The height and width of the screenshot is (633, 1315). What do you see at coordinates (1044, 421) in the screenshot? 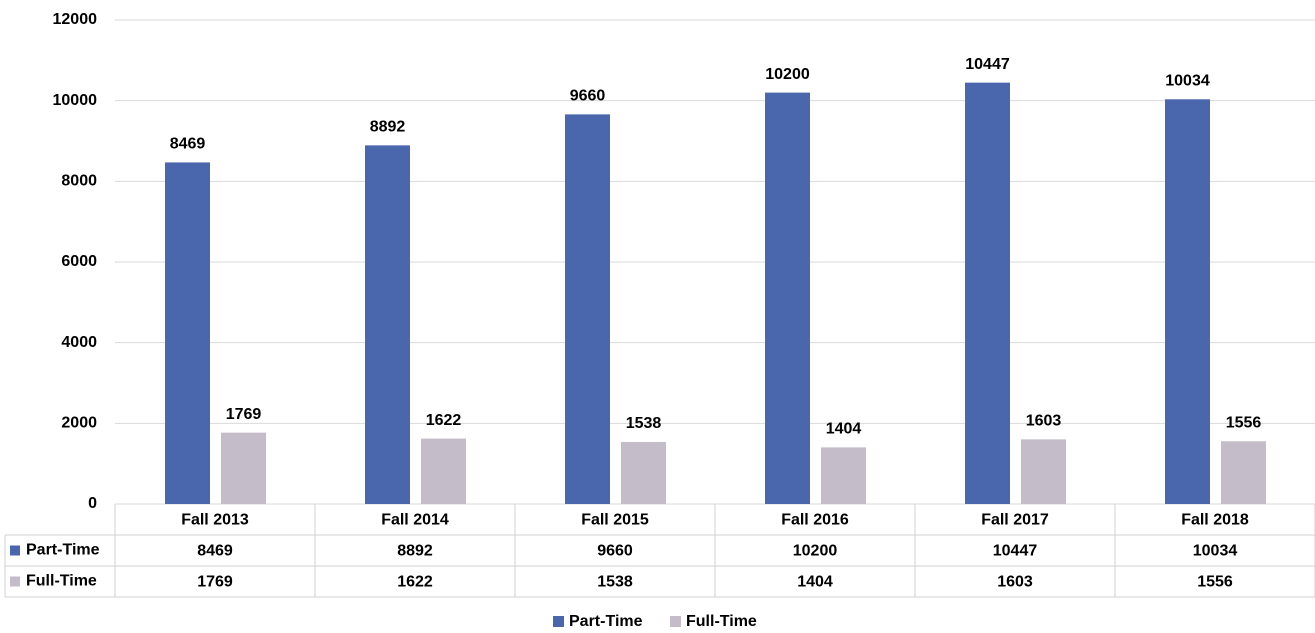
I see `data-label: 1603` at bounding box center [1044, 421].